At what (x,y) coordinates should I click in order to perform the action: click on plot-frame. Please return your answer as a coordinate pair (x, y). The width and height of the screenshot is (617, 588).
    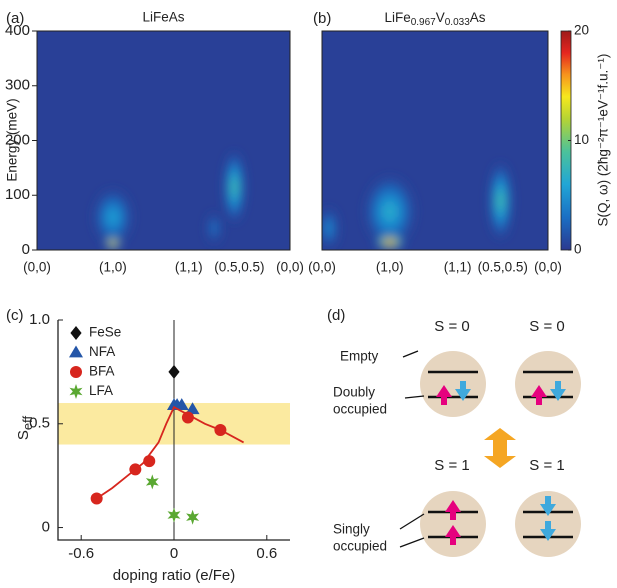
    Looking at the image, I should click on (435, 140).